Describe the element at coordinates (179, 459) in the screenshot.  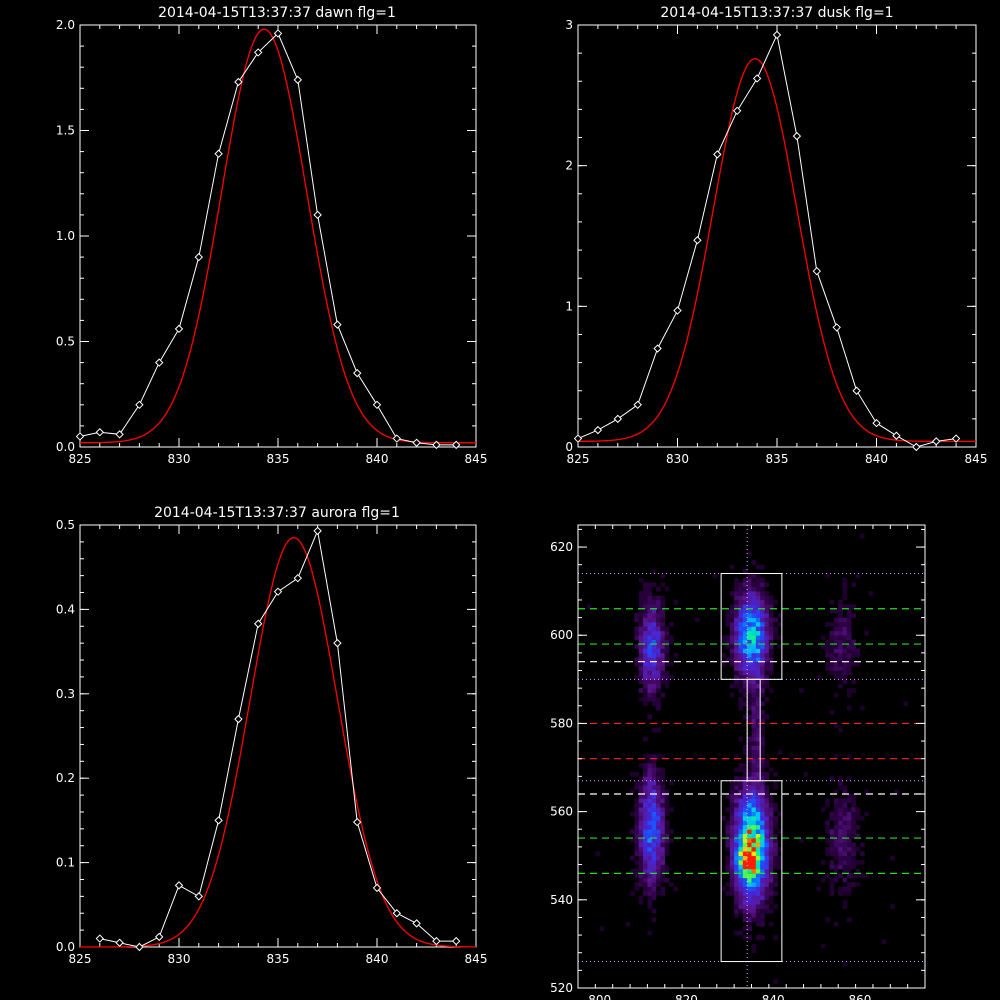
I see `dawn-x-tick-label: 830` at that location.